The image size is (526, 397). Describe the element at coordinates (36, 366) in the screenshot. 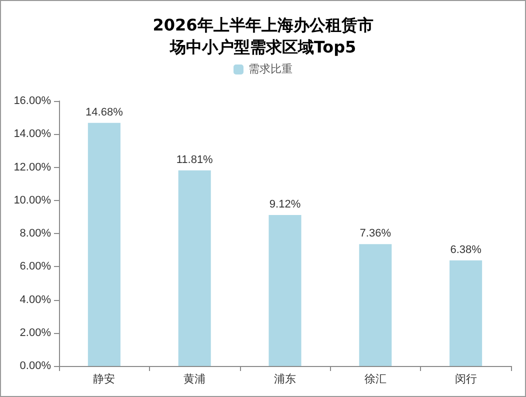

I see `y-tick-label: 0.00%` at that location.